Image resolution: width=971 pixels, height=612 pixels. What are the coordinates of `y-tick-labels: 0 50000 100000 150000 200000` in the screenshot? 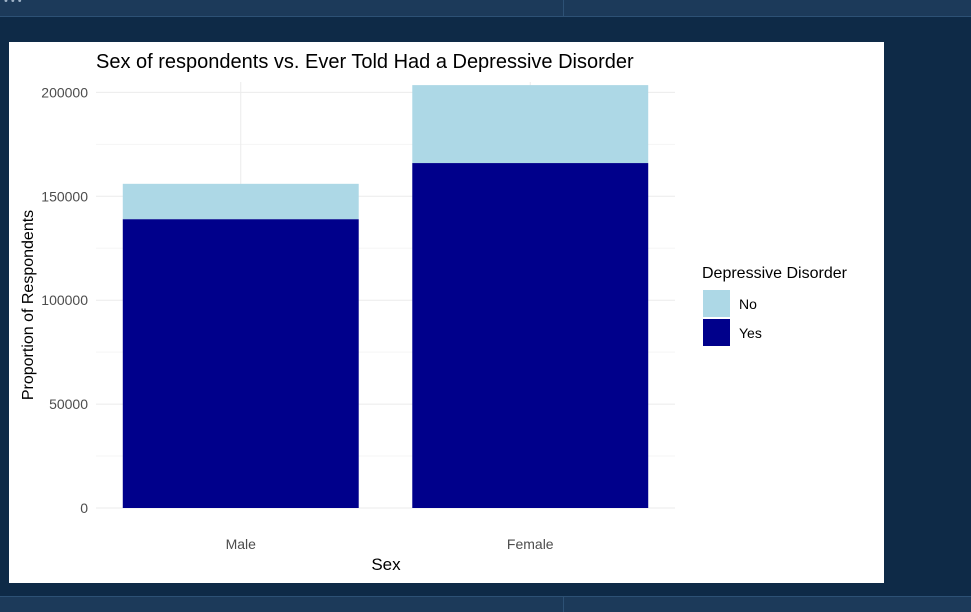 It's located at (64, 300).